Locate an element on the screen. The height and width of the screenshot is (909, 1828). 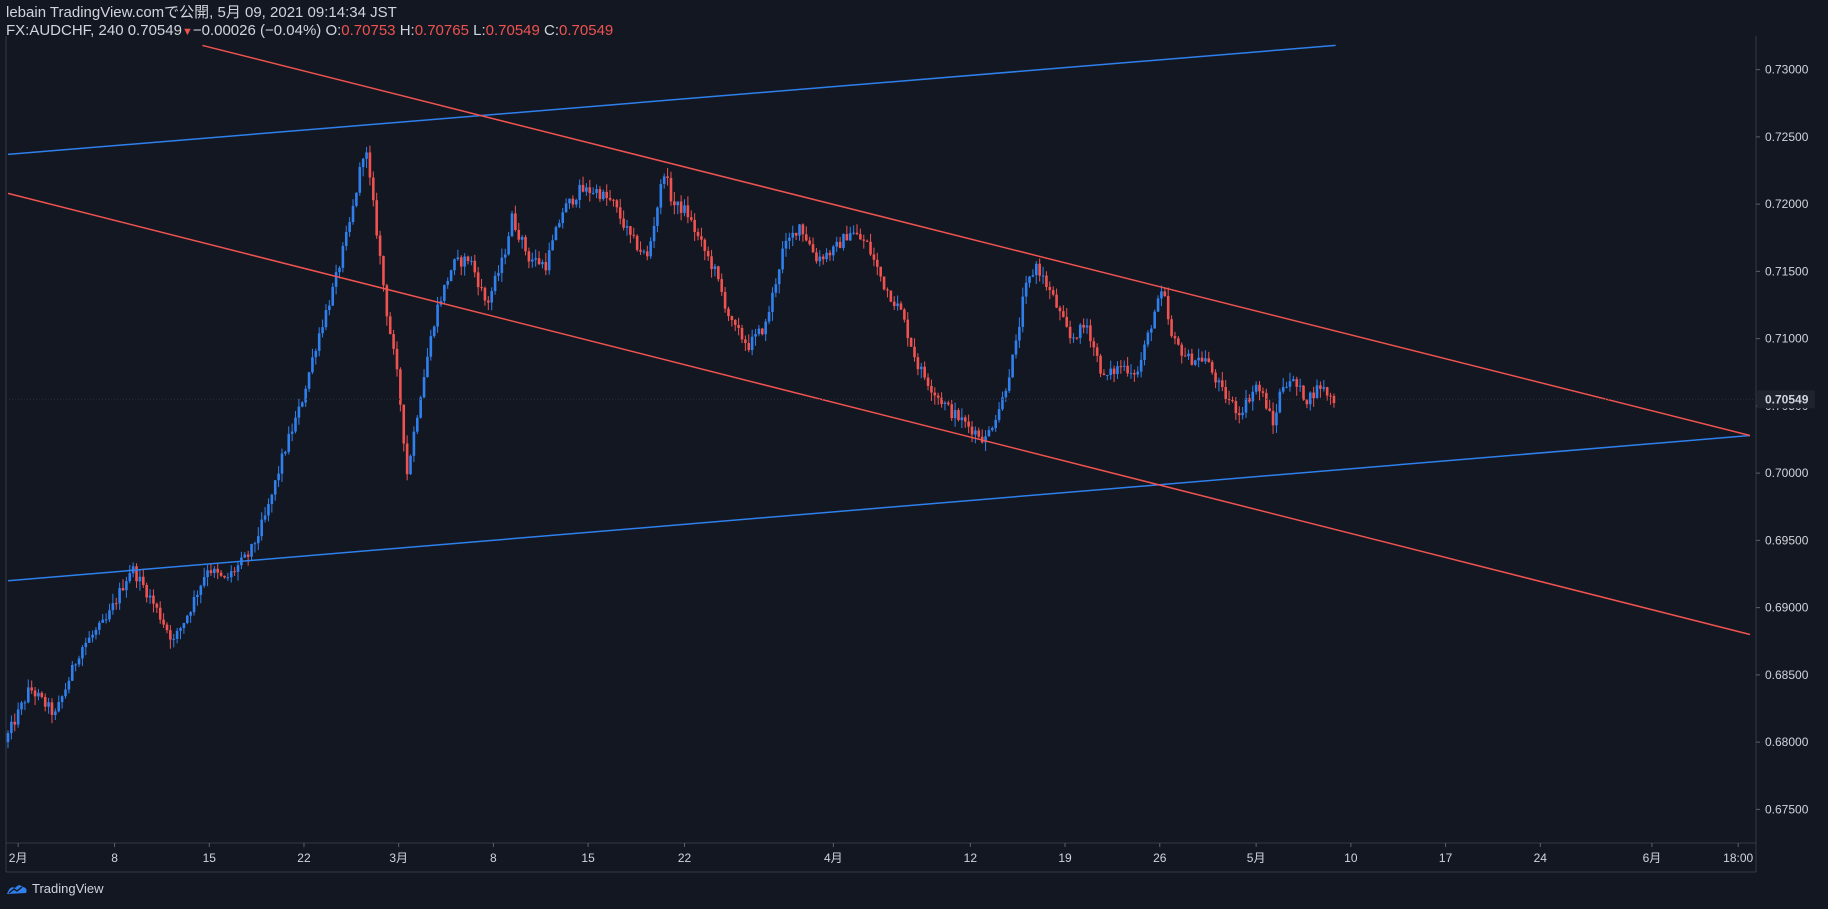
tradingview-brand: TradingView is located at coordinates (68, 888).